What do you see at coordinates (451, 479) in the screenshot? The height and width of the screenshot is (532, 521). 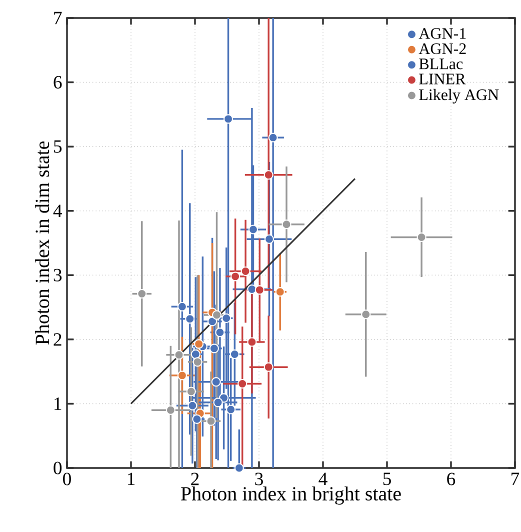 I see `x-tick-label: 6` at bounding box center [451, 479].